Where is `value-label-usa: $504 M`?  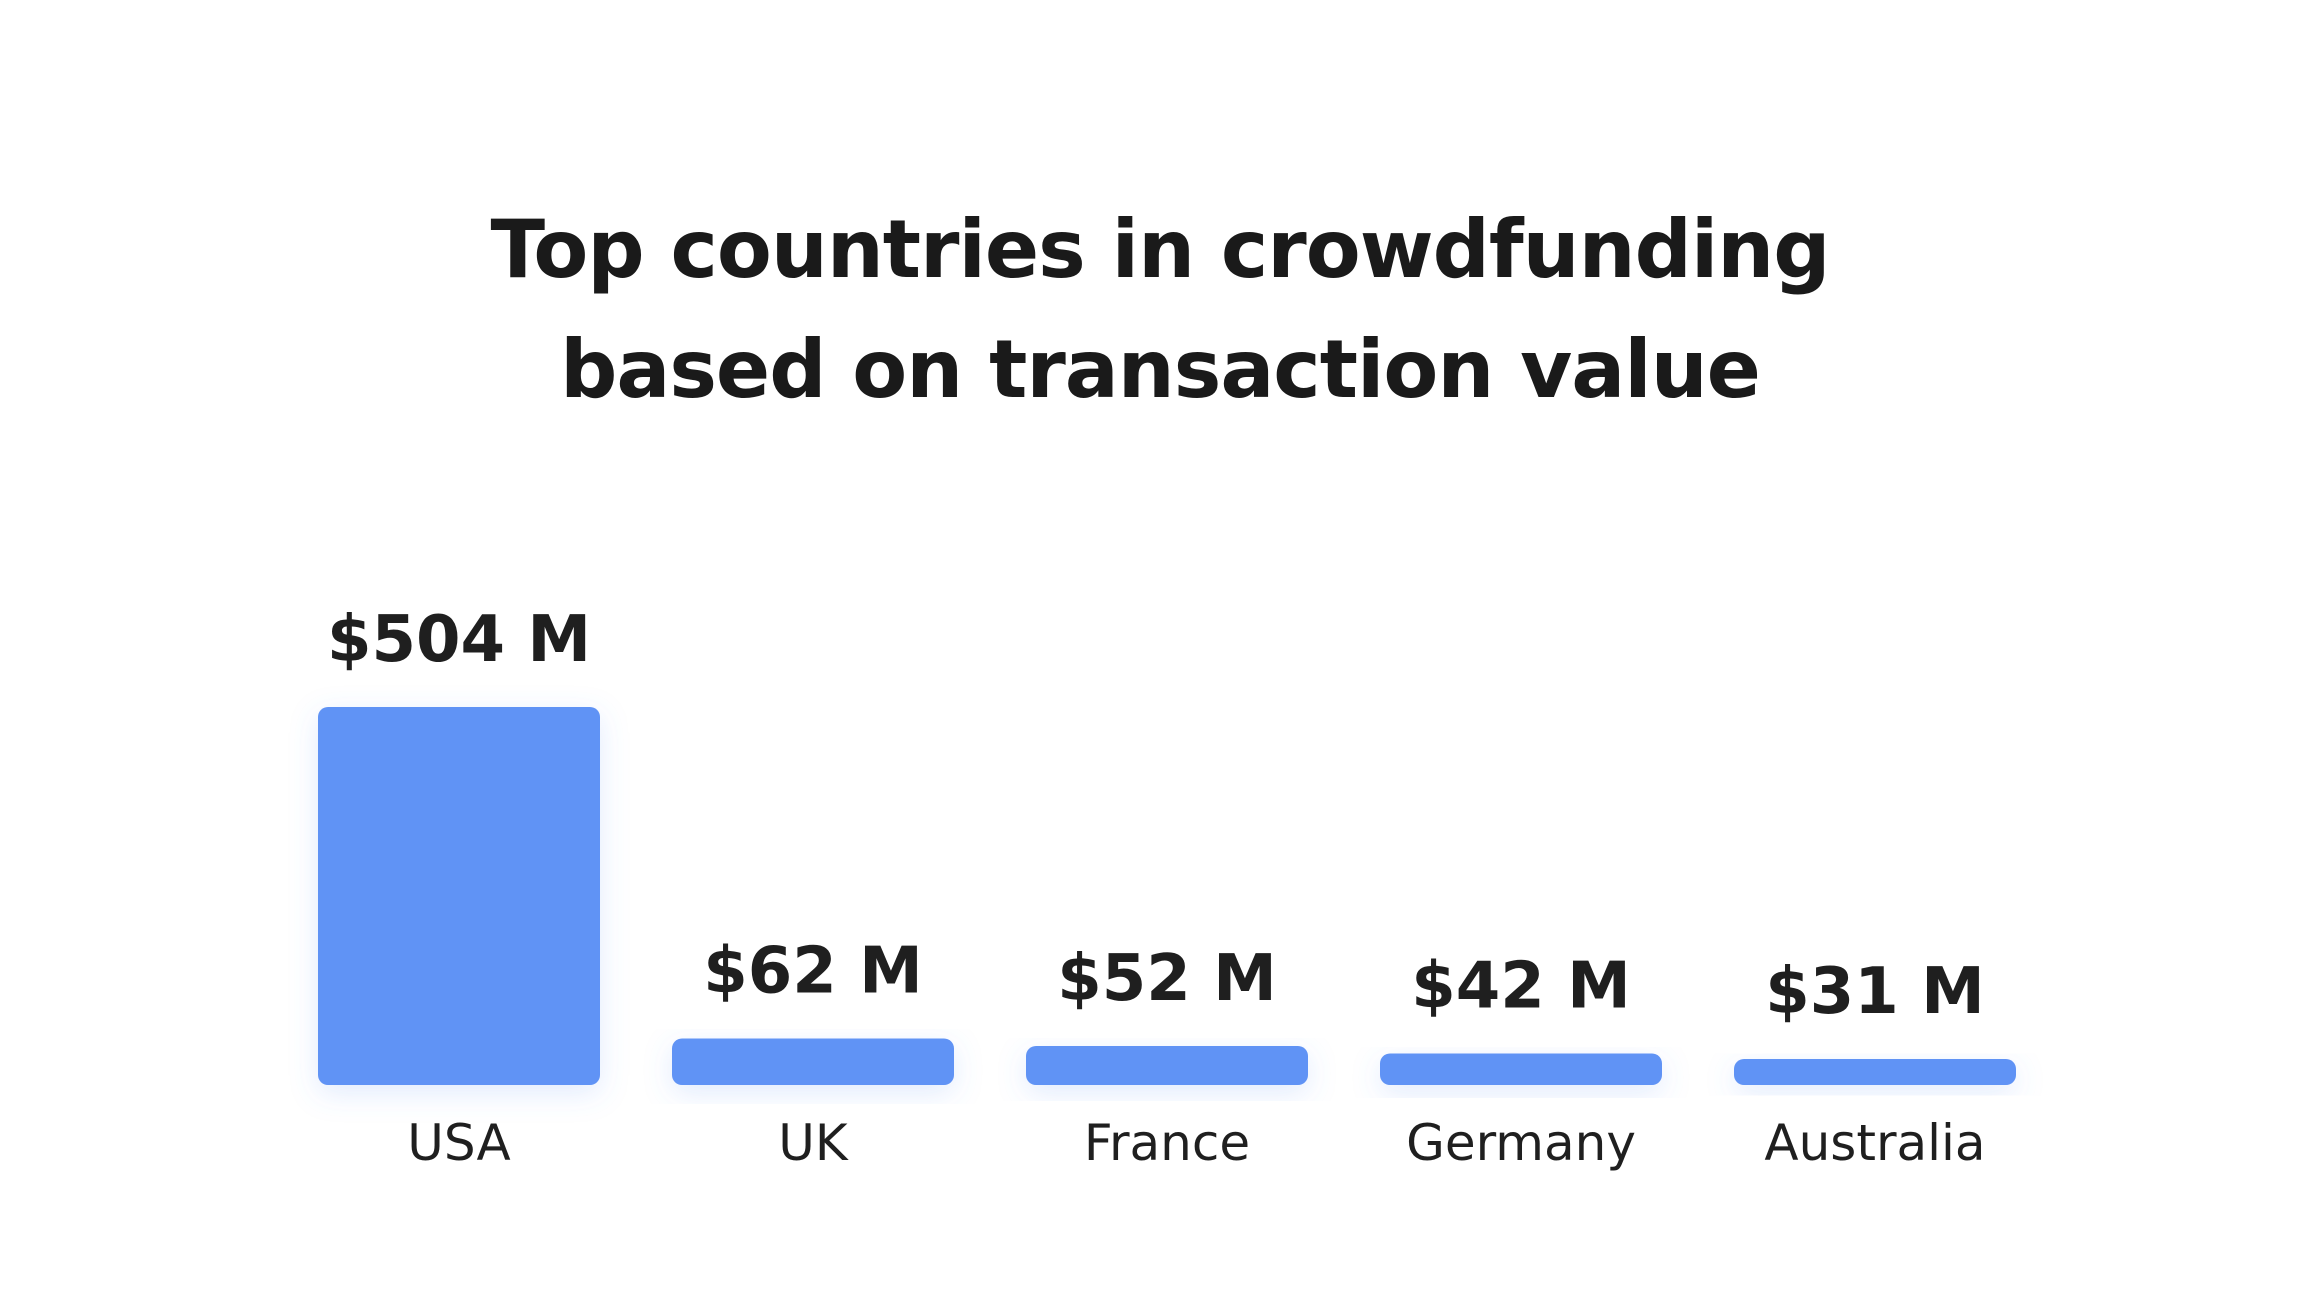
value-label-usa: $504 M is located at coordinates (459, 640).